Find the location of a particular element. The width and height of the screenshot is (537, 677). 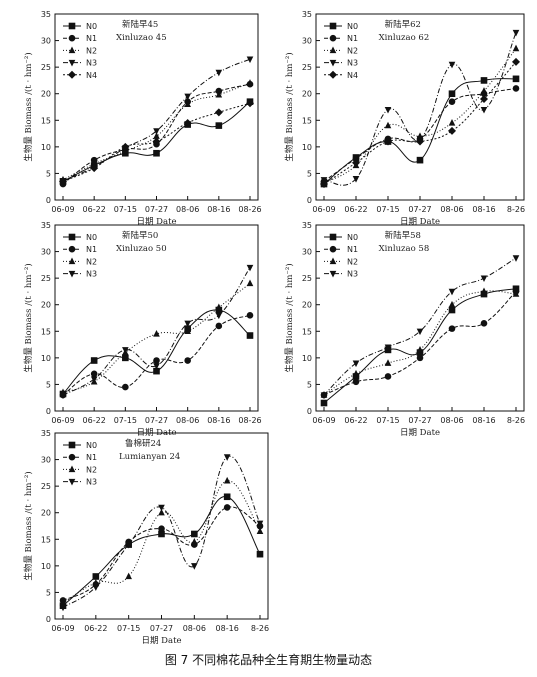

x-tick-label: 06-22 is located at coordinates (94, 420).